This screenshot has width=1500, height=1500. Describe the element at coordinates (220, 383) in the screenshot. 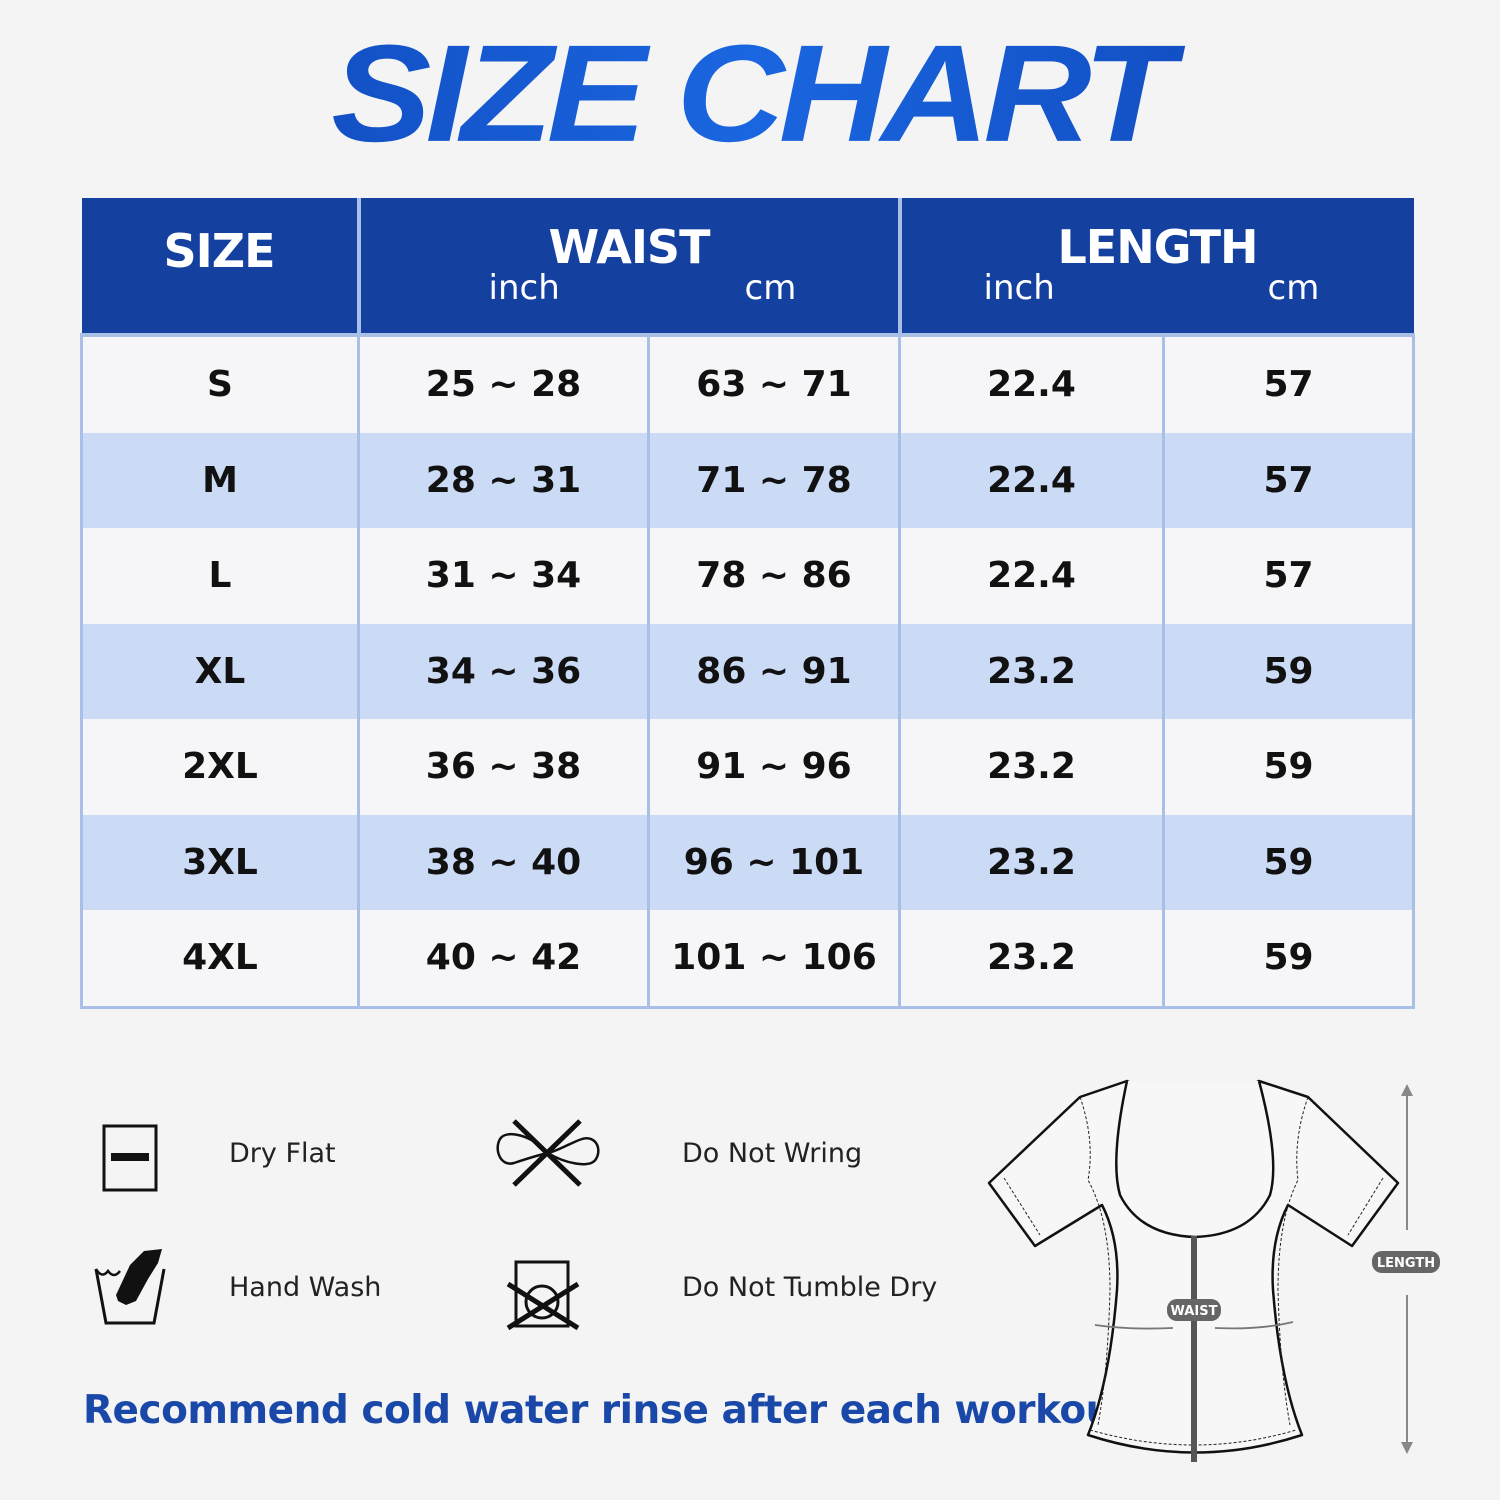

I see `cell-size: S` at that location.